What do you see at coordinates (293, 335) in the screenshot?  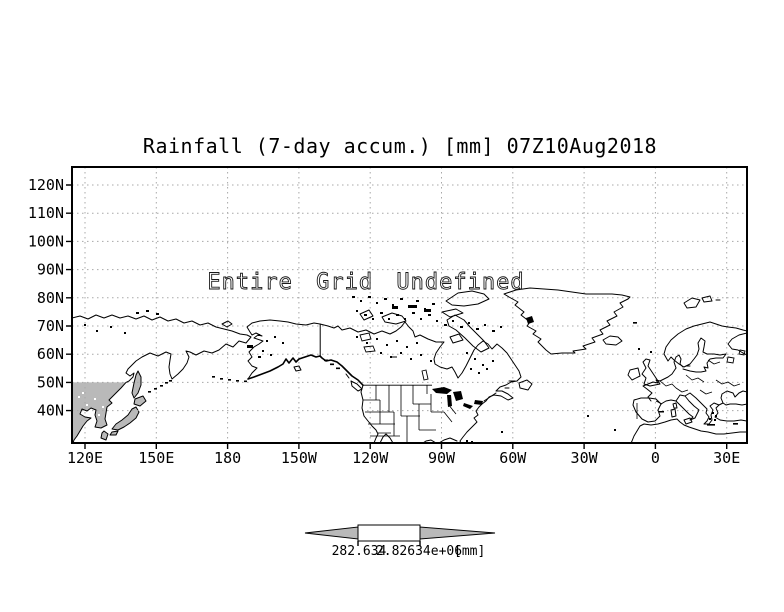 I see `island-speckles` at bounding box center [293, 335].